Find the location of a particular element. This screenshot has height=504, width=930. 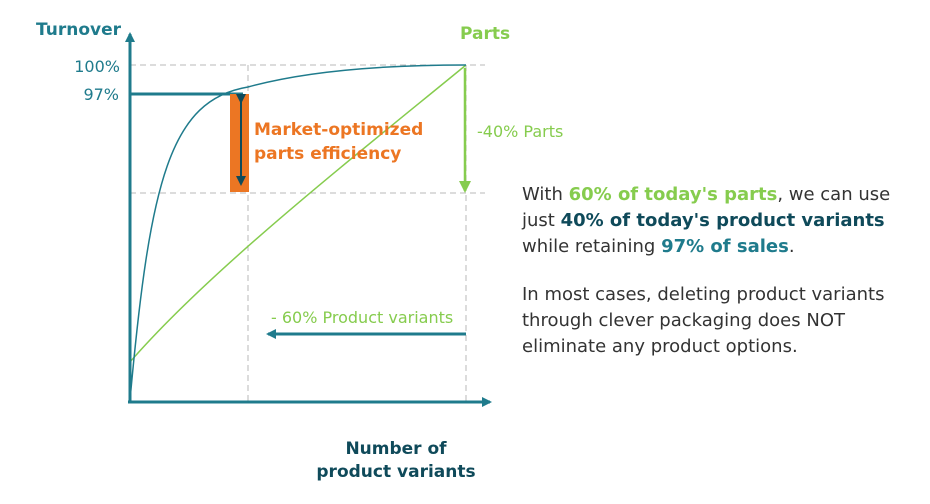

efficiency-callout-line2: parts efficiency is located at coordinates (328, 154).